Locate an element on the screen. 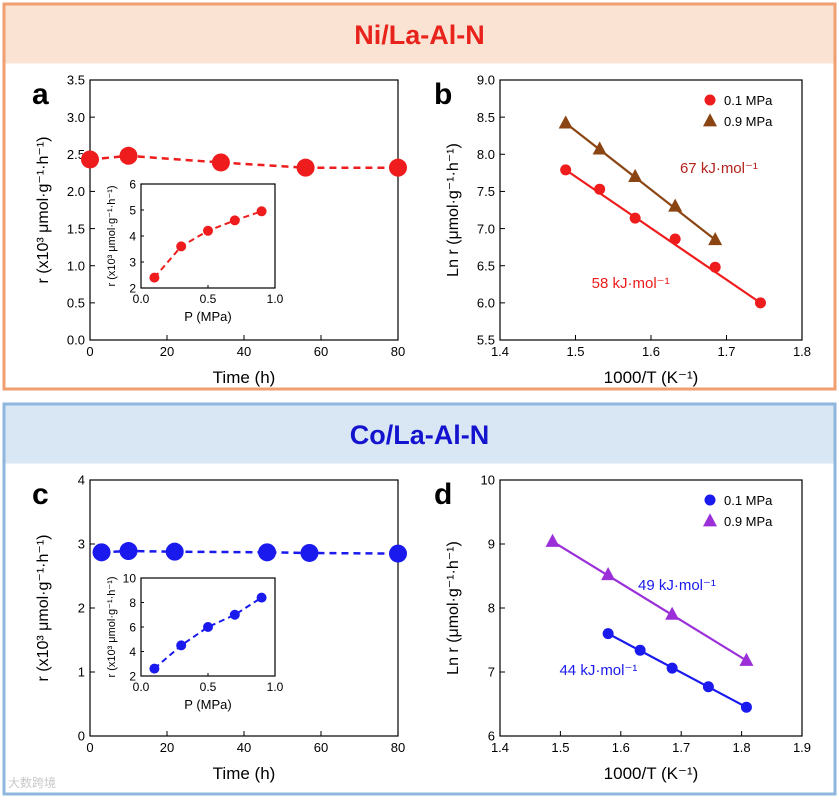  x-tick-label: 1.9 is located at coordinates (802, 747).